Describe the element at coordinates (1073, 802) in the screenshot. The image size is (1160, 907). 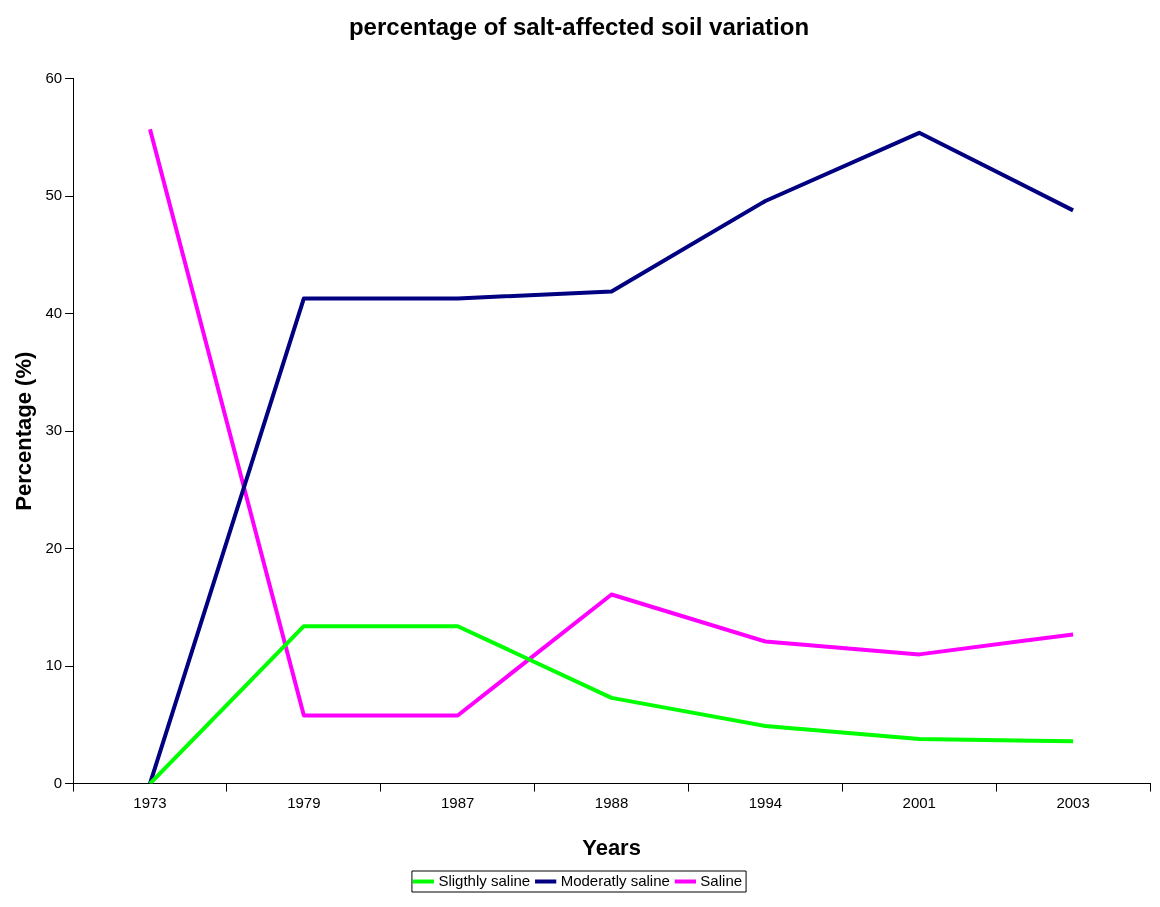
I see `x-tick-label: 2003` at that location.